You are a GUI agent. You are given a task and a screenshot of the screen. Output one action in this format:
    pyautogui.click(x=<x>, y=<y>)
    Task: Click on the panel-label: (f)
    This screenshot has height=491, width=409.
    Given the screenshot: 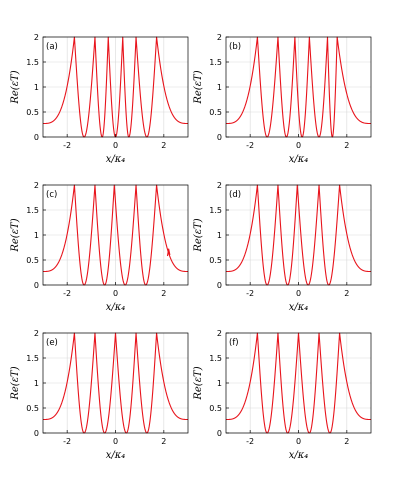 What is the action you would take?
    pyautogui.click(x=234, y=343)
    